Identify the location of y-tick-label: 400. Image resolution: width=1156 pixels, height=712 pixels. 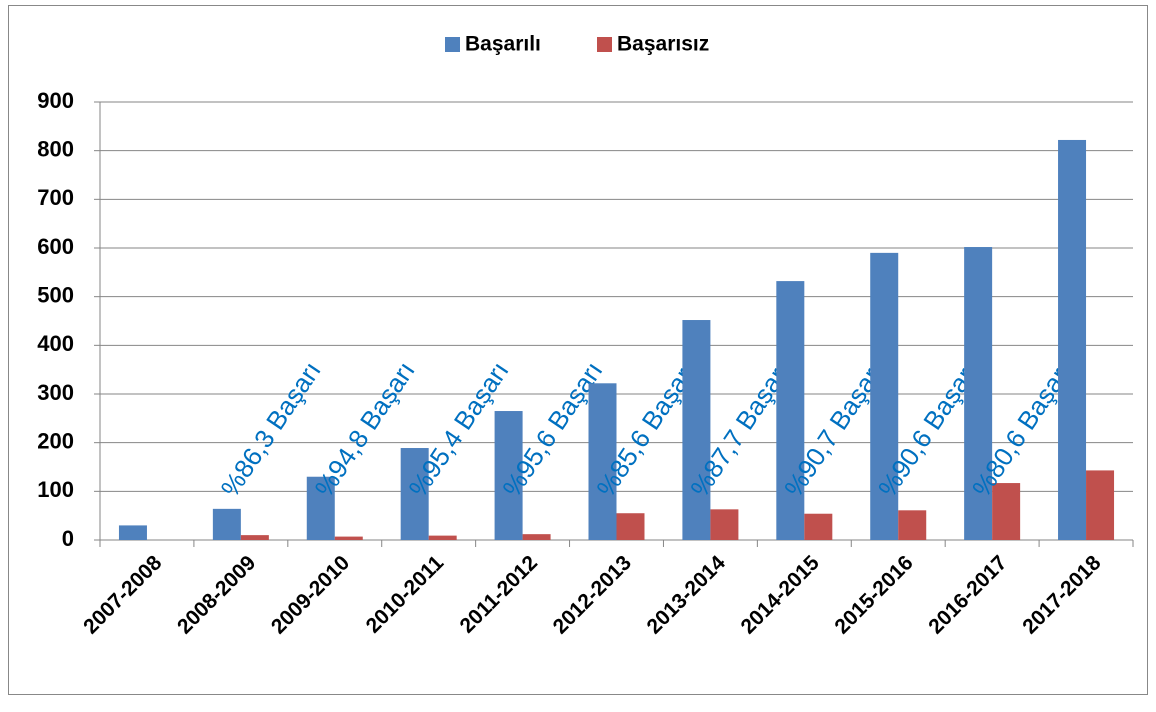
(55, 343).